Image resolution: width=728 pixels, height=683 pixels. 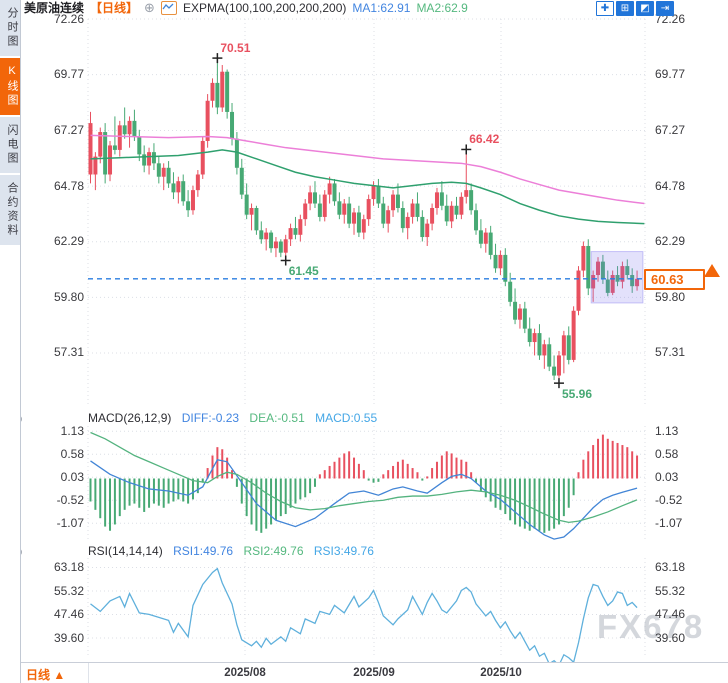 What do you see at coordinates (712, 270) in the screenshot?
I see `price-up-arrow-icon` at bounding box center [712, 270].